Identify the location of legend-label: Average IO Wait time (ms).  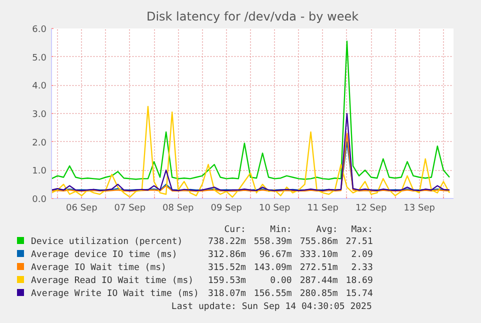
(99, 268).